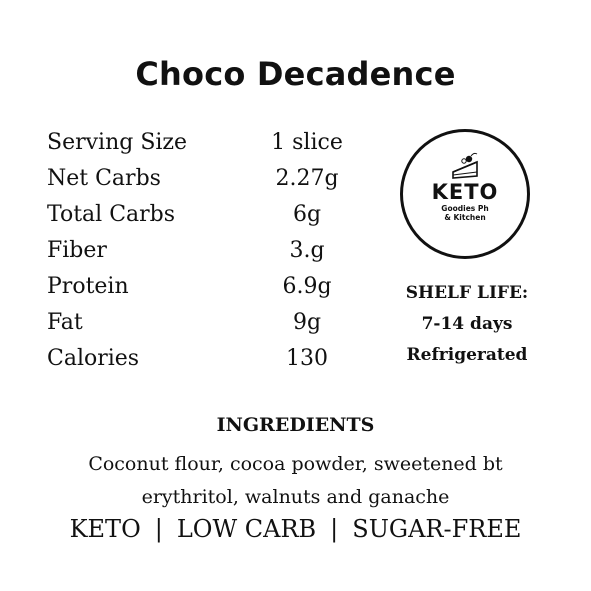 The image size is (591, 591). I want to click on nutrition-value: 9g, so click(307, 322).